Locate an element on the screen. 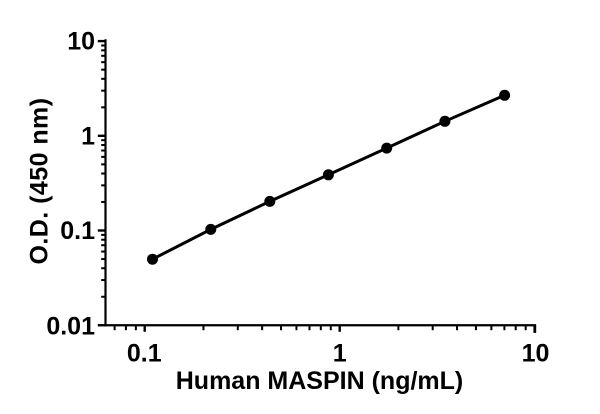  svg-text: 0.01 is located at coordinates (70, 326).